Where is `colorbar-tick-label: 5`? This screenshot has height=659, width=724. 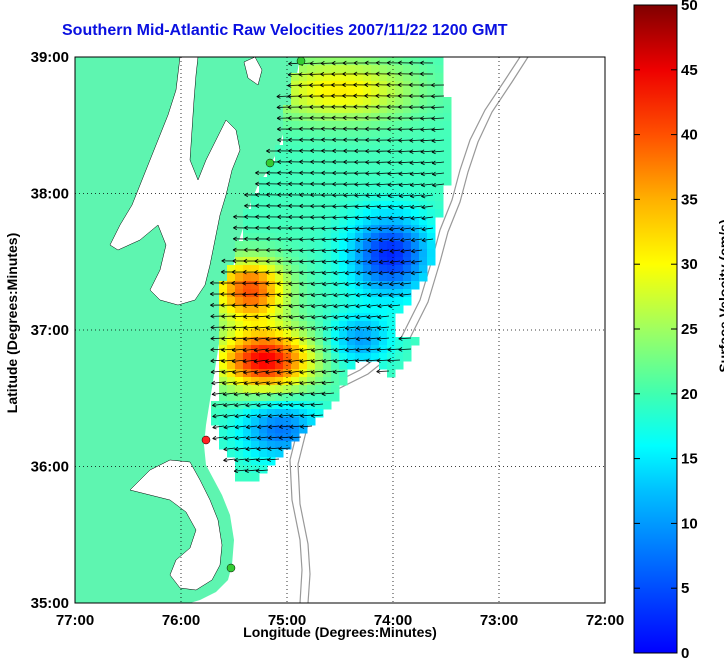
colorbar-tick-label: 5 is located at coordinates (685, 588).